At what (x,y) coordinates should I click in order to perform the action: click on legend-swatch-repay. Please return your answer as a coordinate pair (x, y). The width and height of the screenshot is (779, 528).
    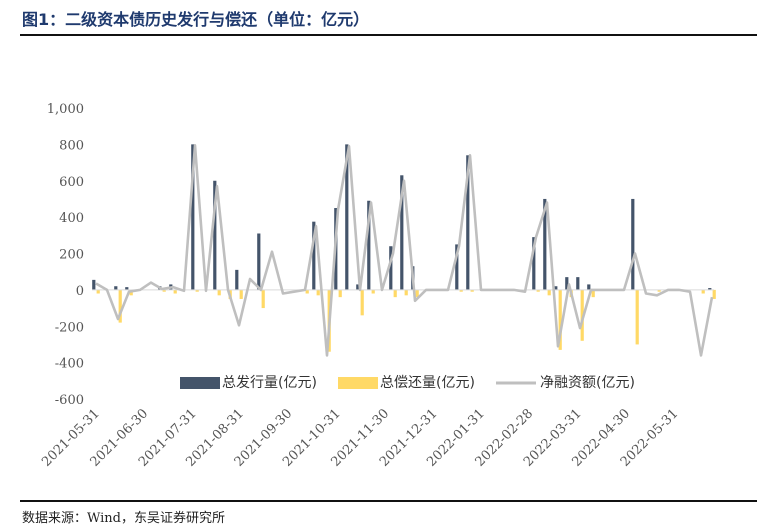
    Looking at the image, I should click on (358, 383).